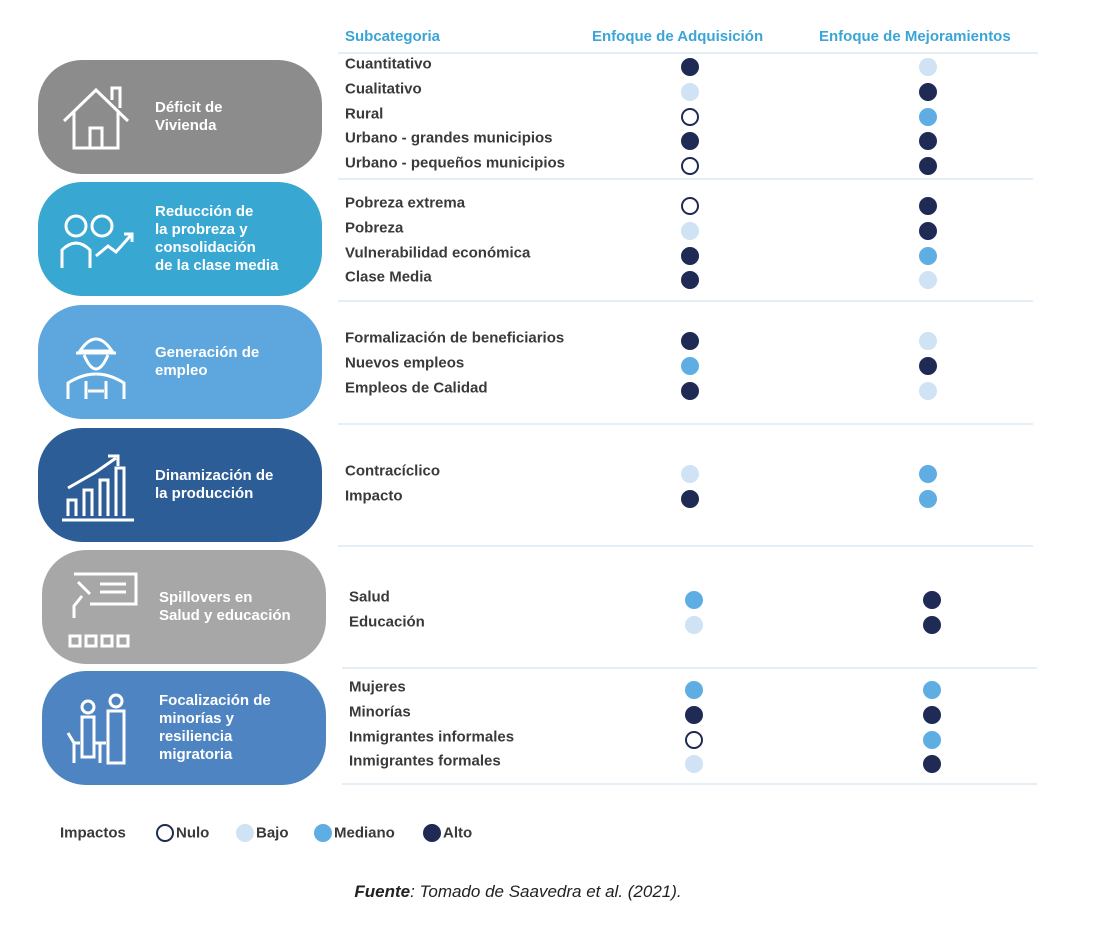 Image resolution: width=1096 pixels, height=948 pixels. I want to click on source-label: Fuente, so click(382, 891).